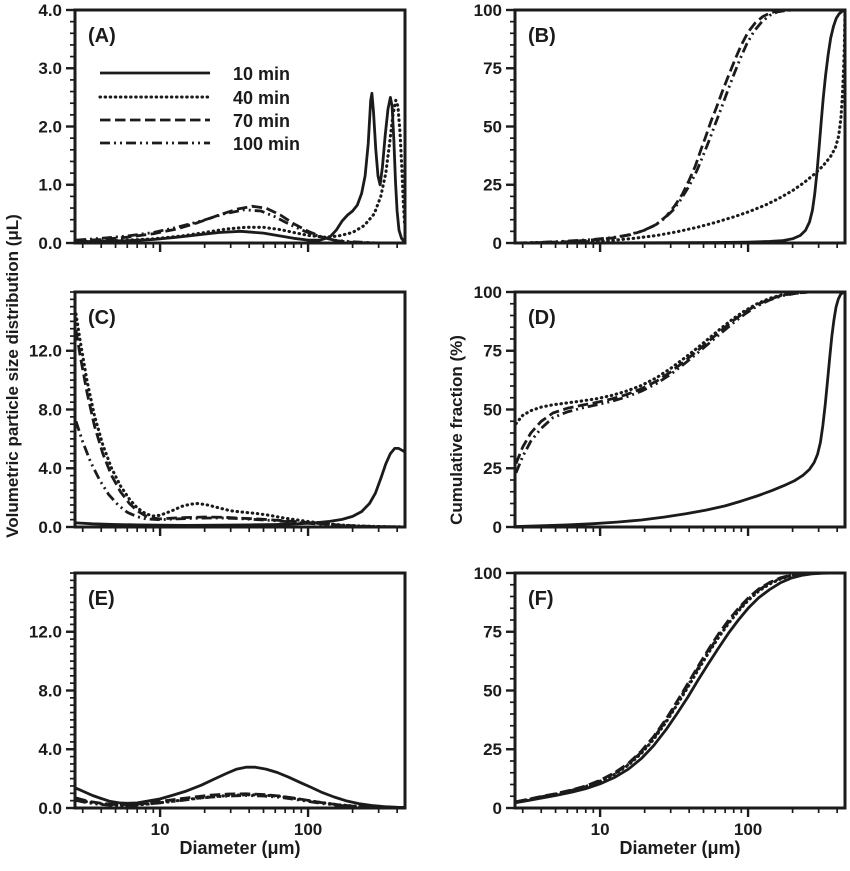  Describe the element at coordinates (266, 144) in the screenshot. I see `legend-label: 100 min` at that location.